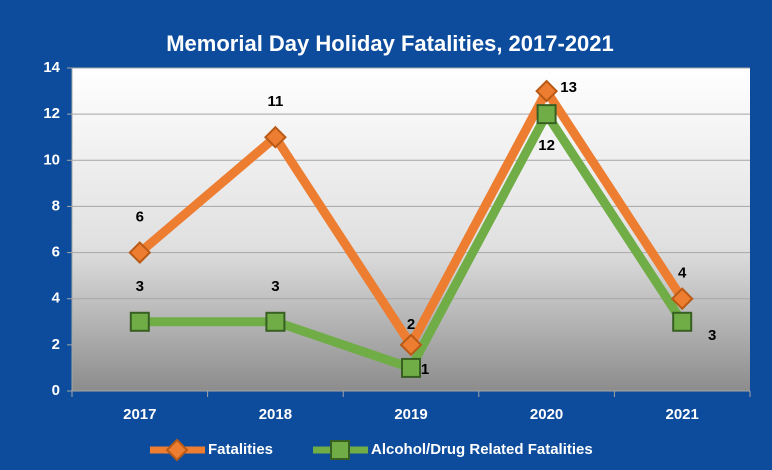  I want to click on legend-label: Fatalities, so click(240, 449).